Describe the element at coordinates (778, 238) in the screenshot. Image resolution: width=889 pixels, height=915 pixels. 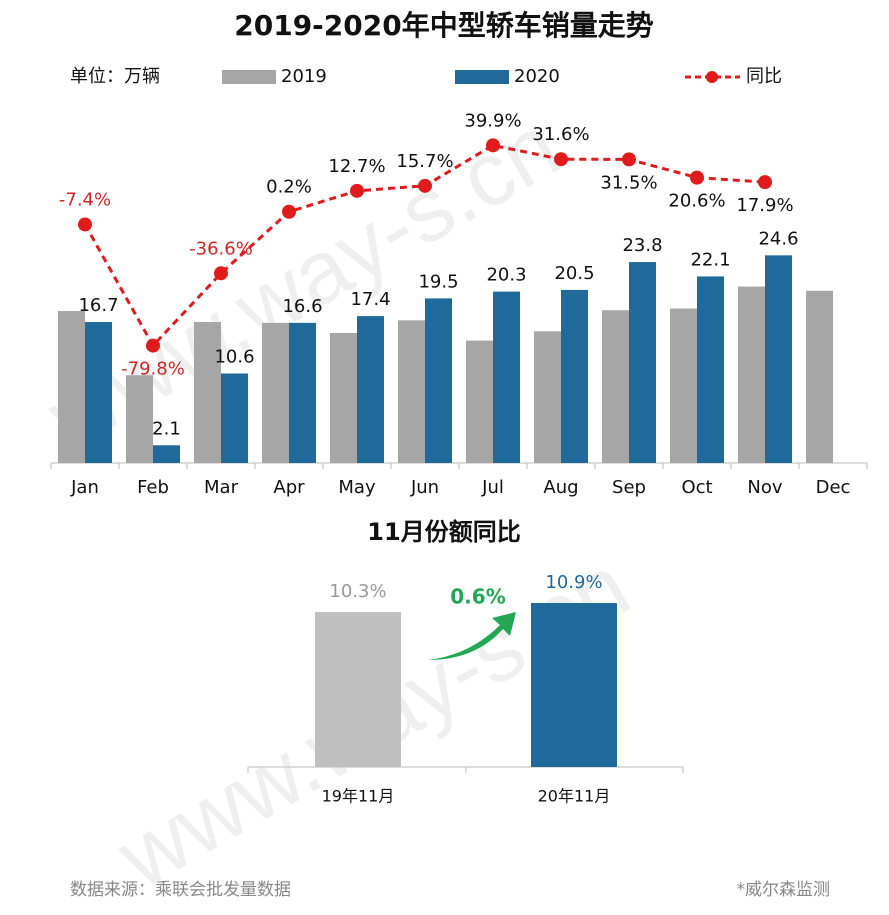
I see `data-label: 24.6` at that location.